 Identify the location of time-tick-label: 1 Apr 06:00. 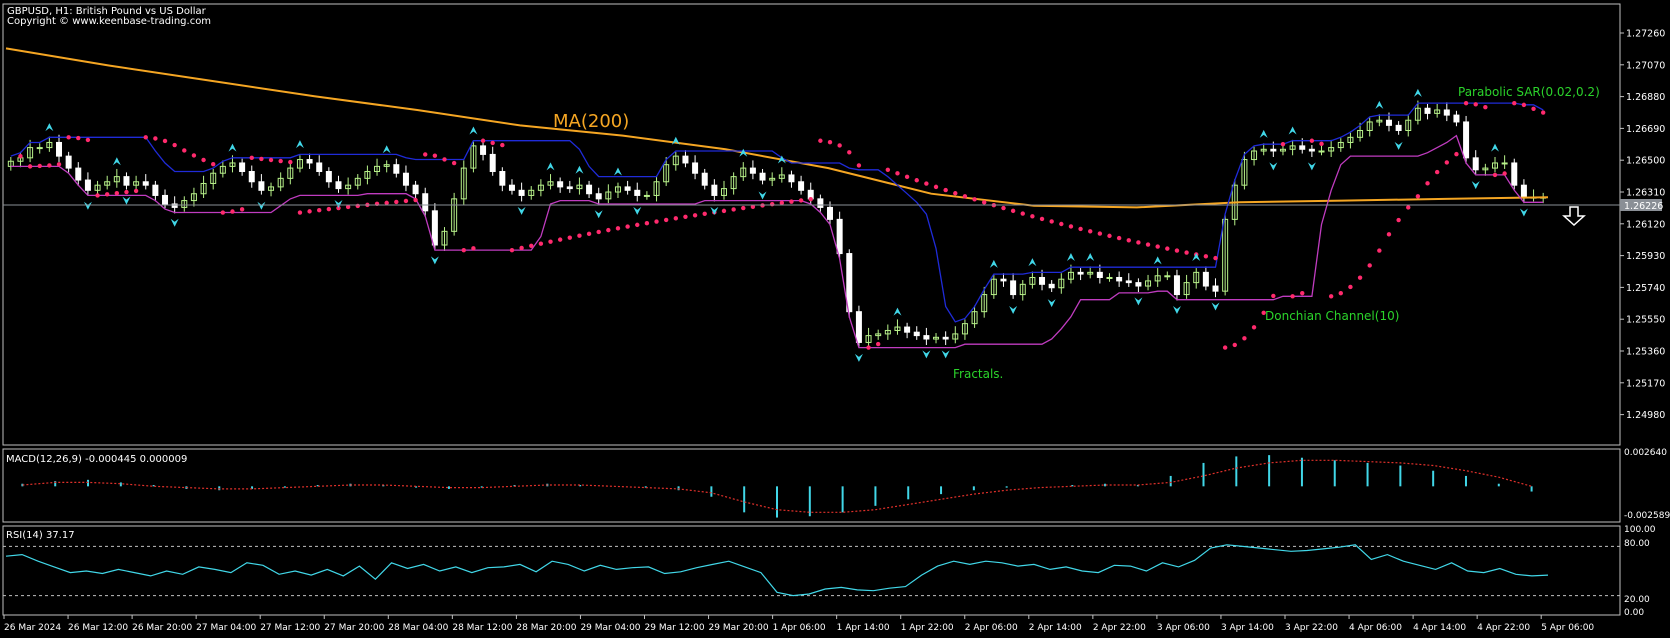
(799, 628).